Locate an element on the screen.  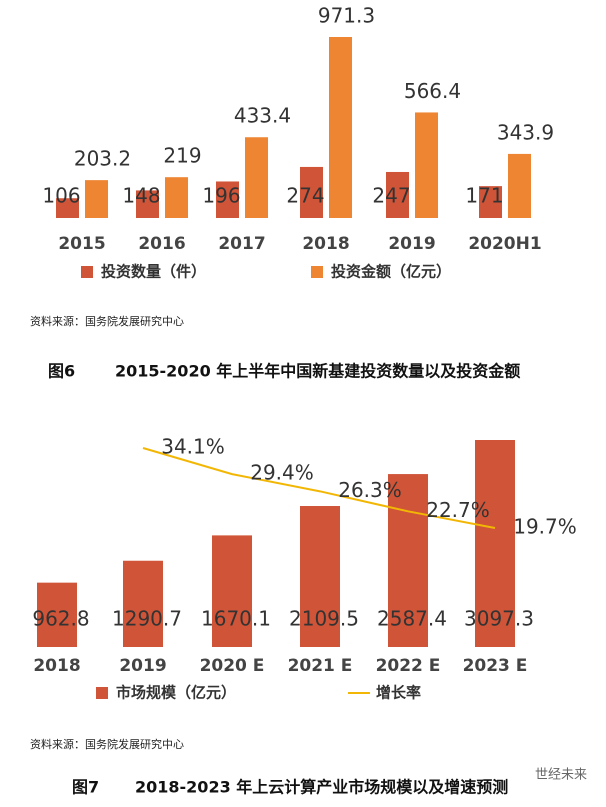
data-label: 962.8 is located at coordinates (60, 619).